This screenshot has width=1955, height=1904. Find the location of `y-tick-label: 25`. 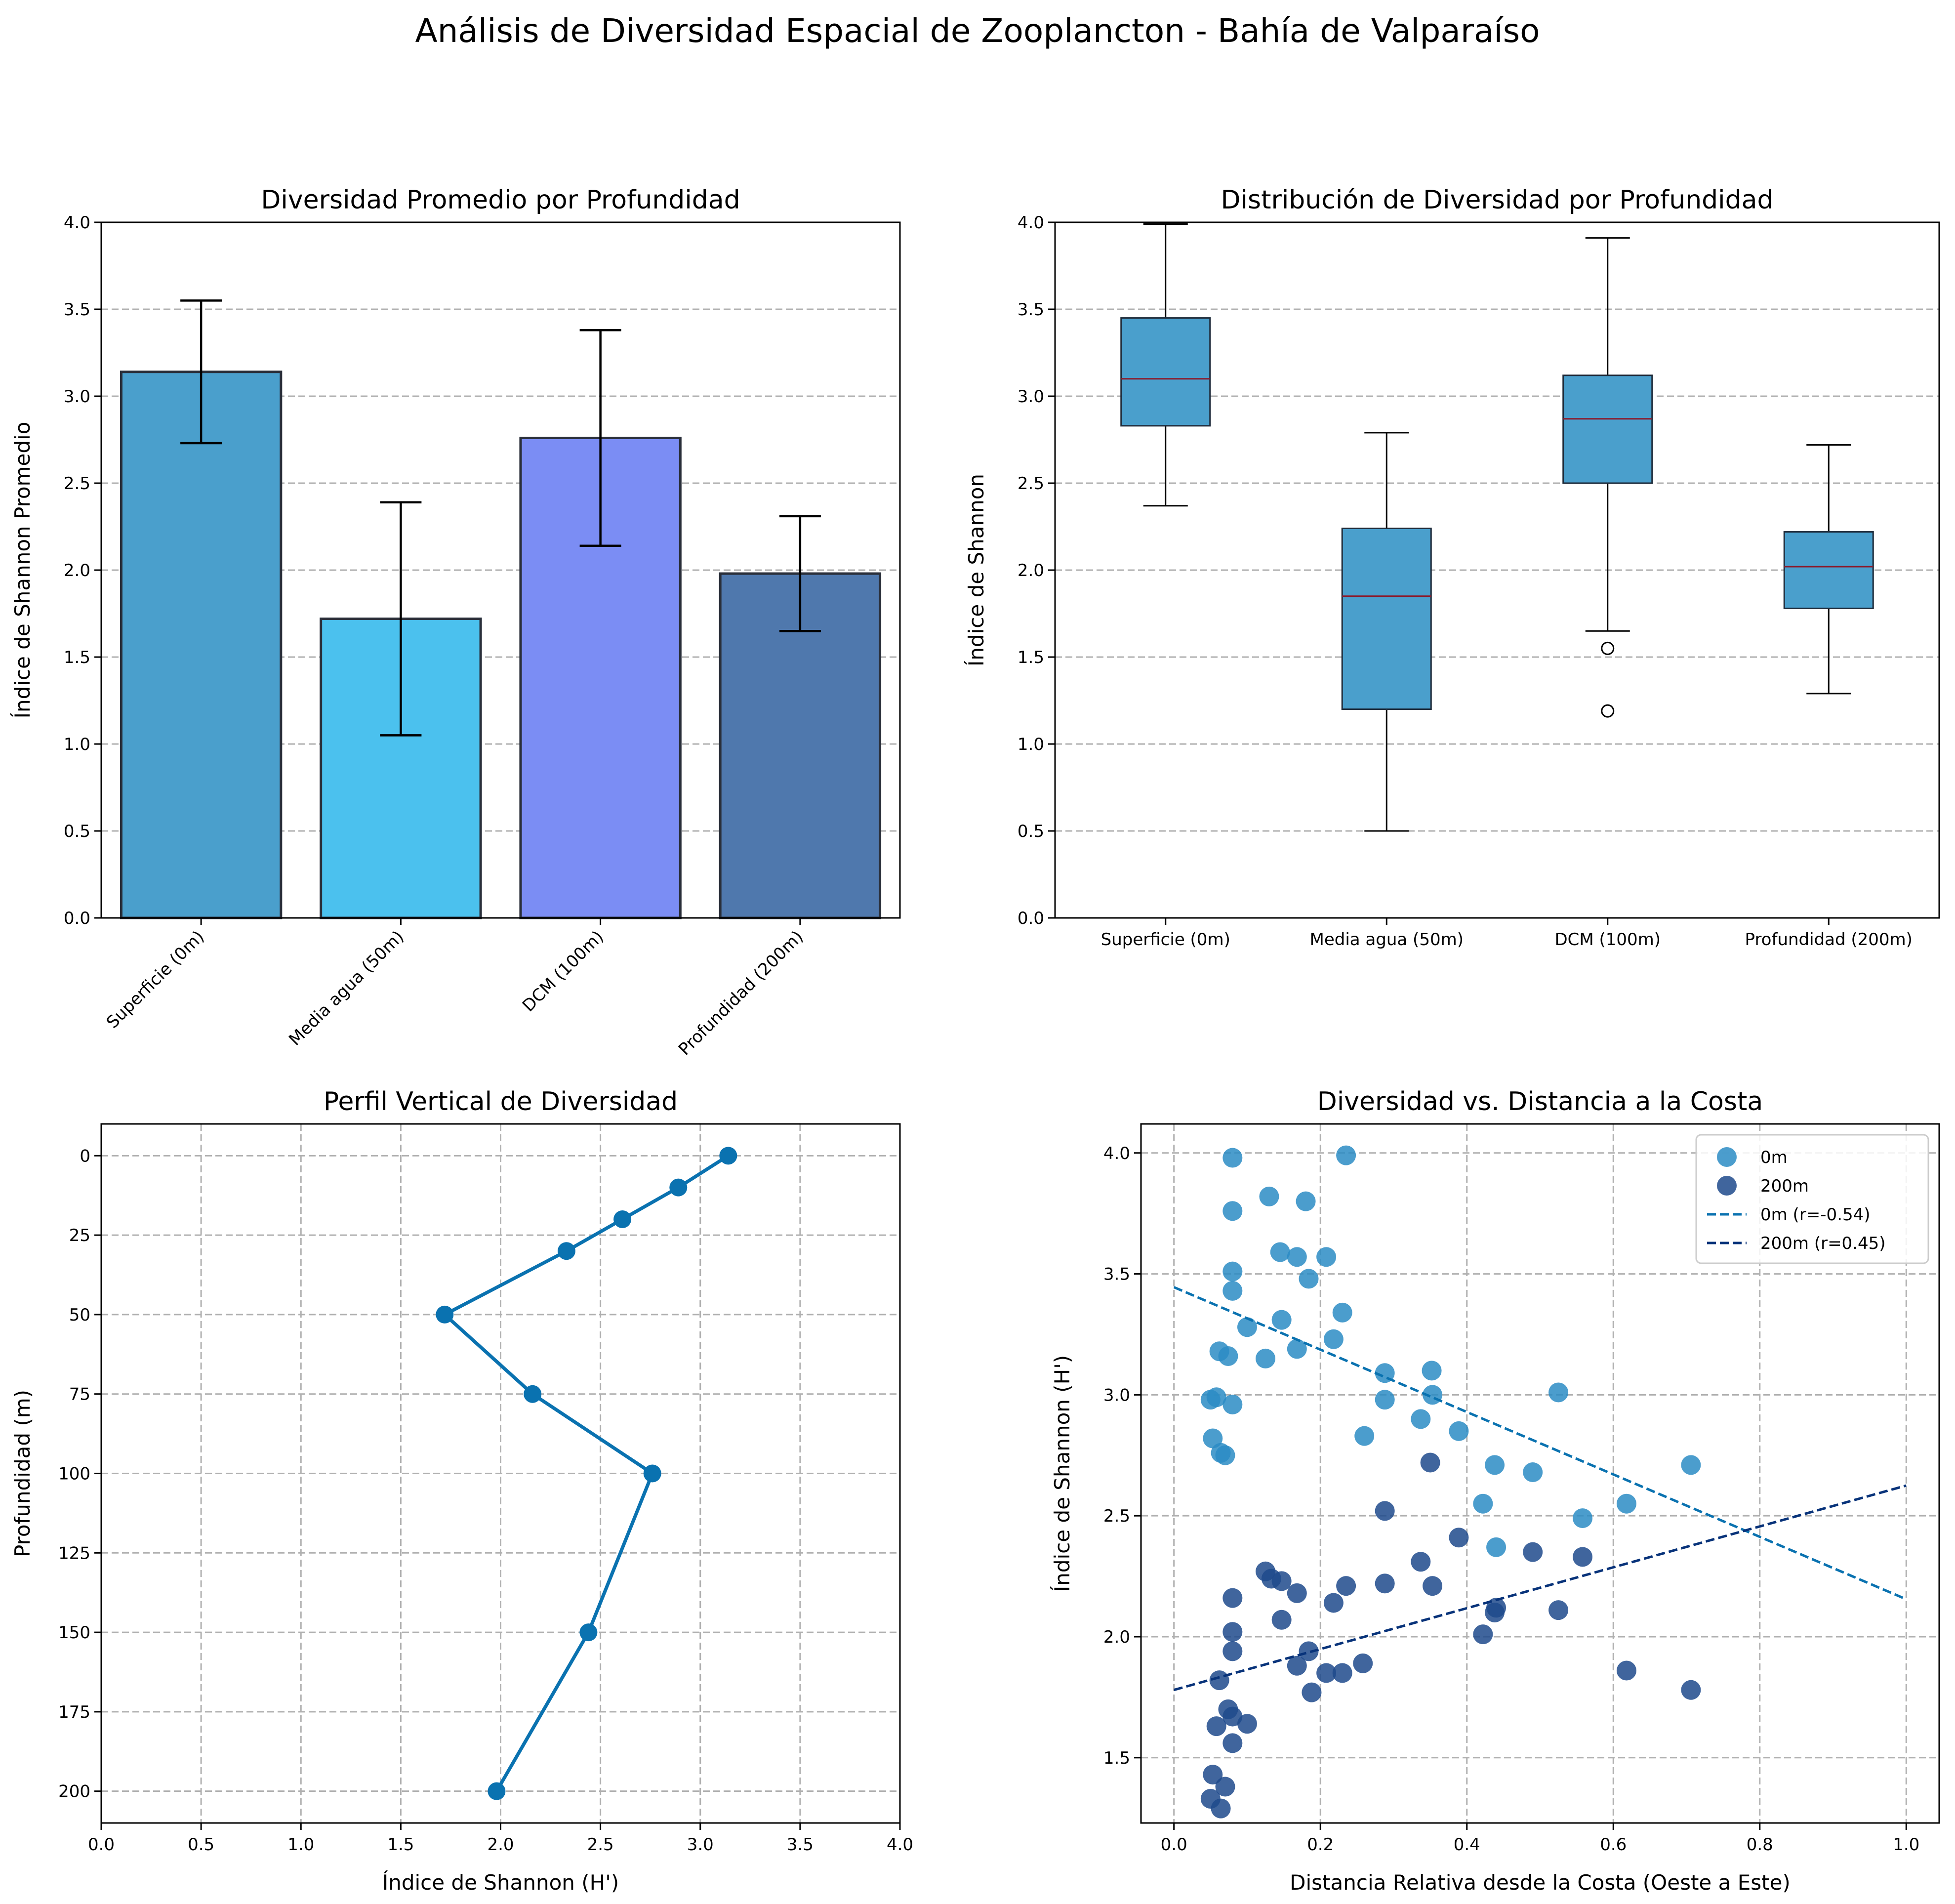

y-tick-label: 25 is located at coordinates (80, 1235).